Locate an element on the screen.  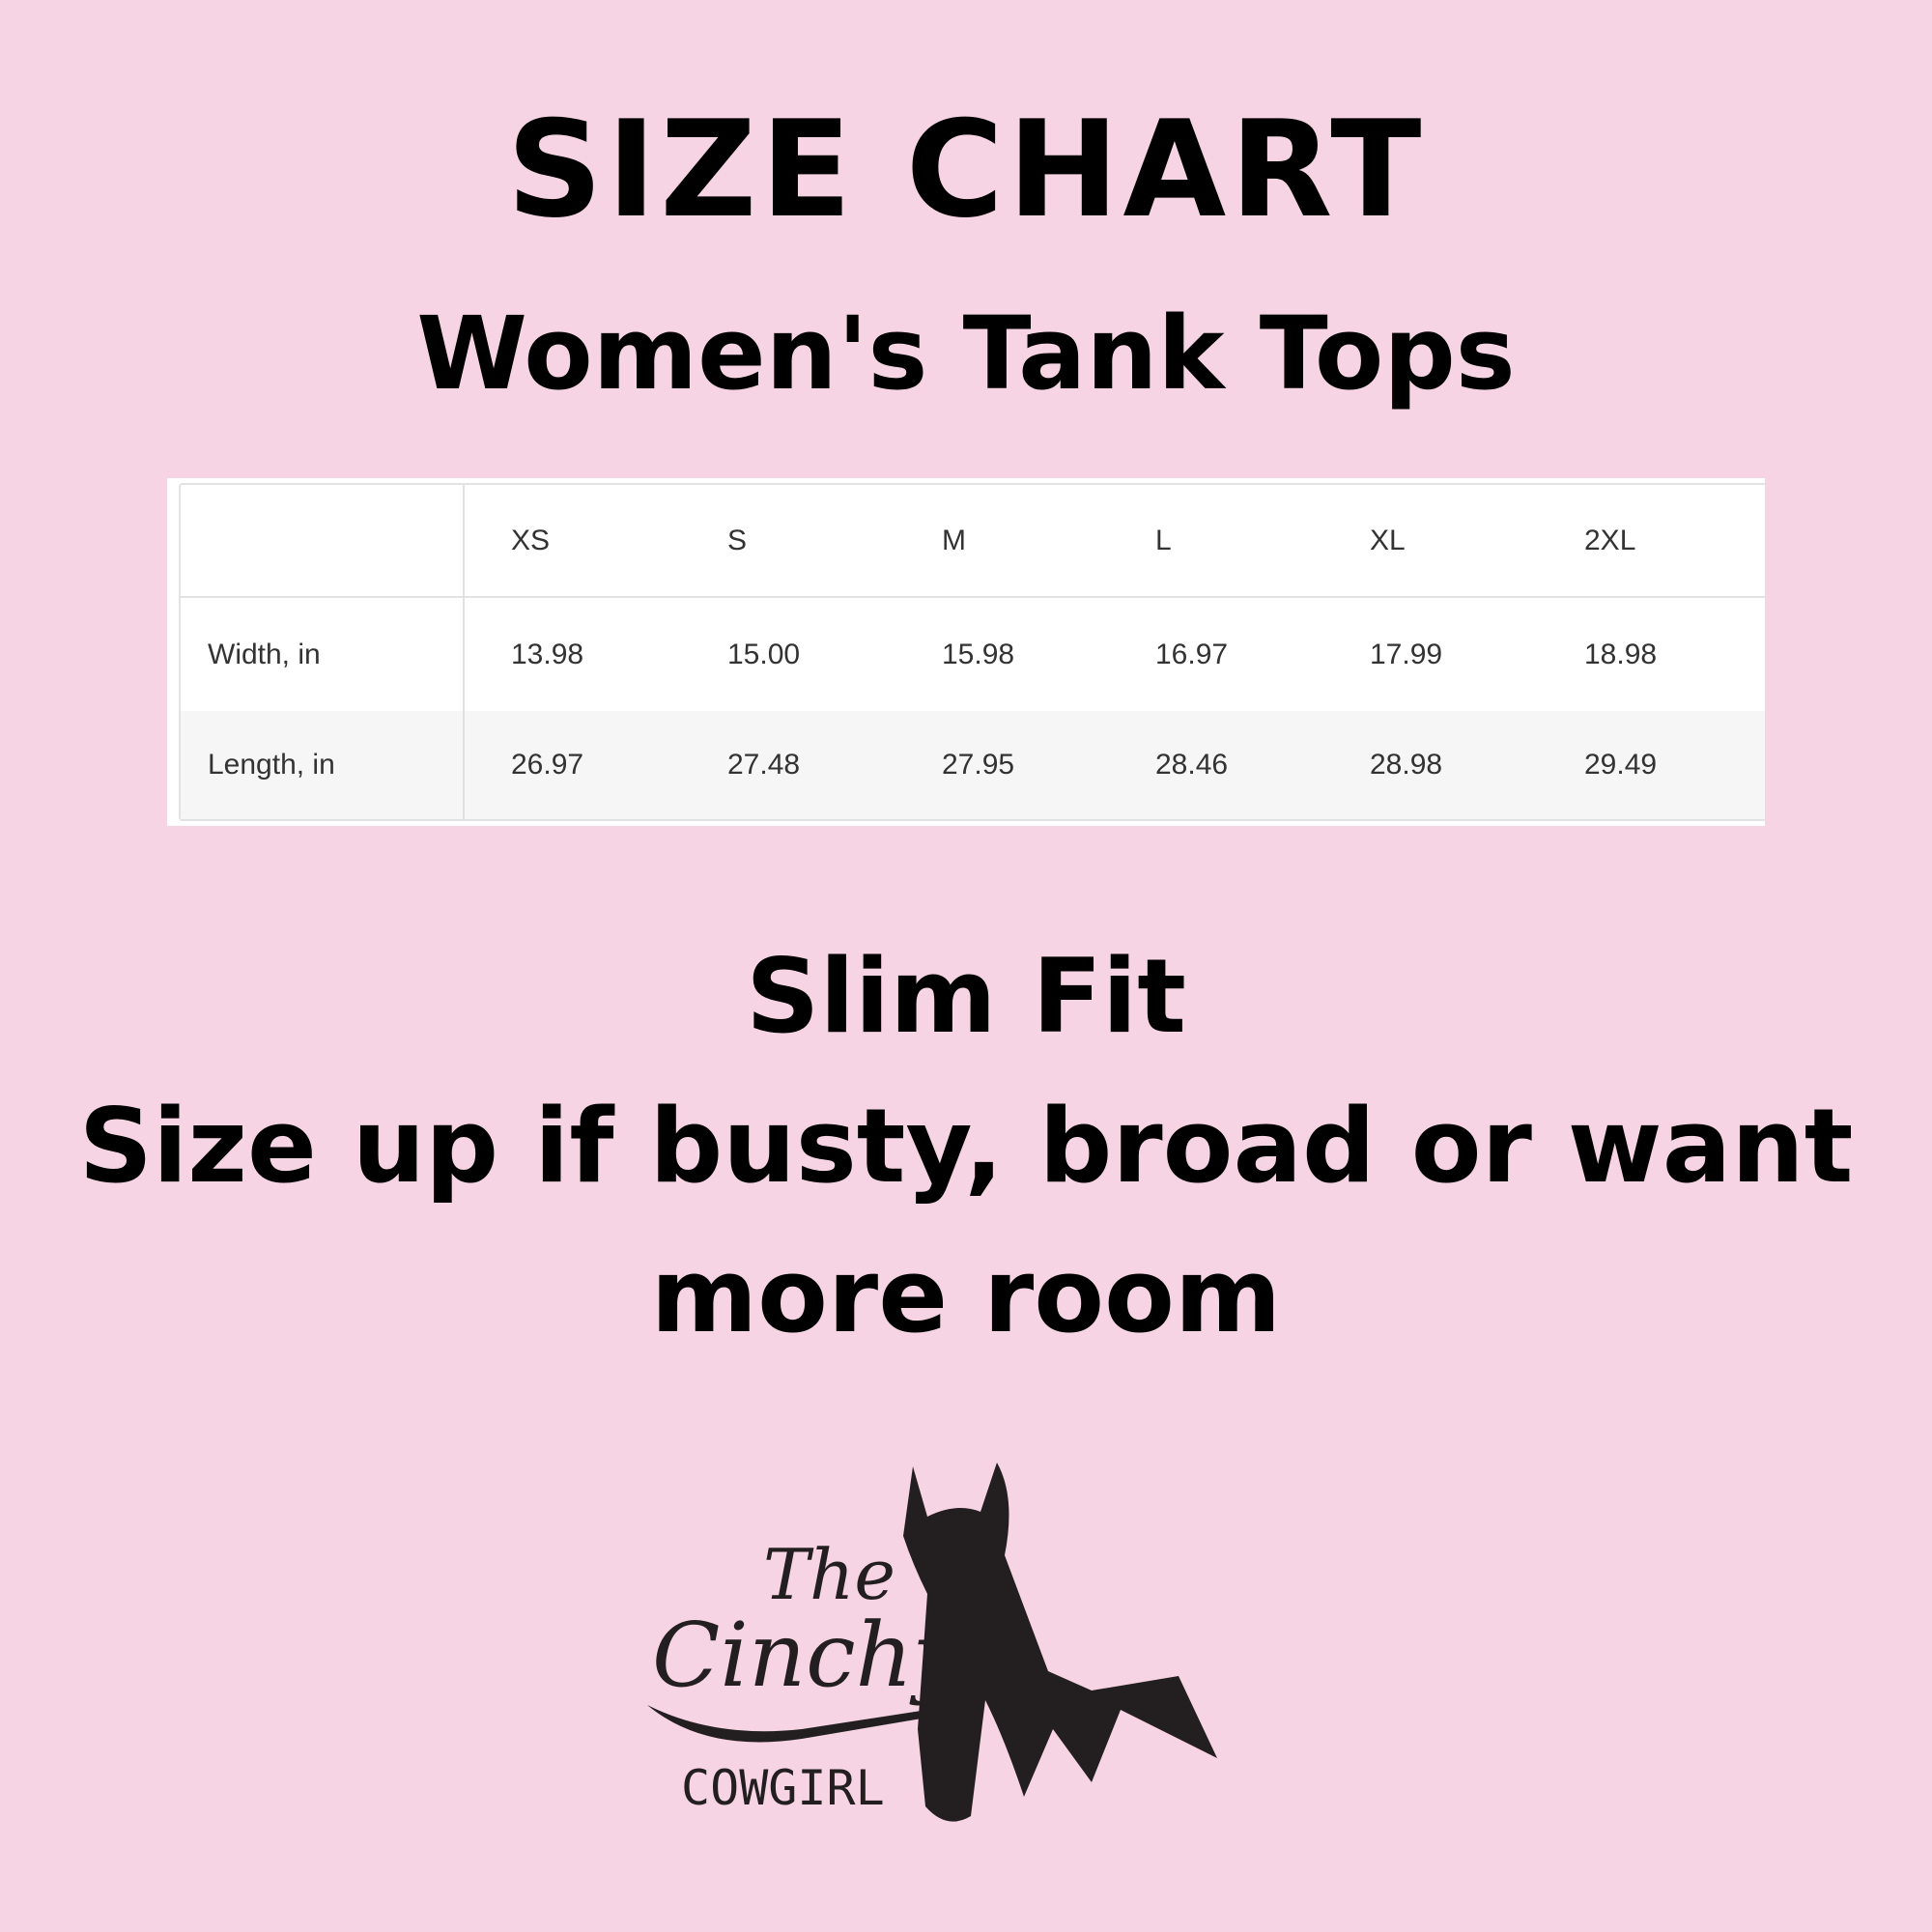
table-cell: 17.99 is located at coordinates (1406, 654).